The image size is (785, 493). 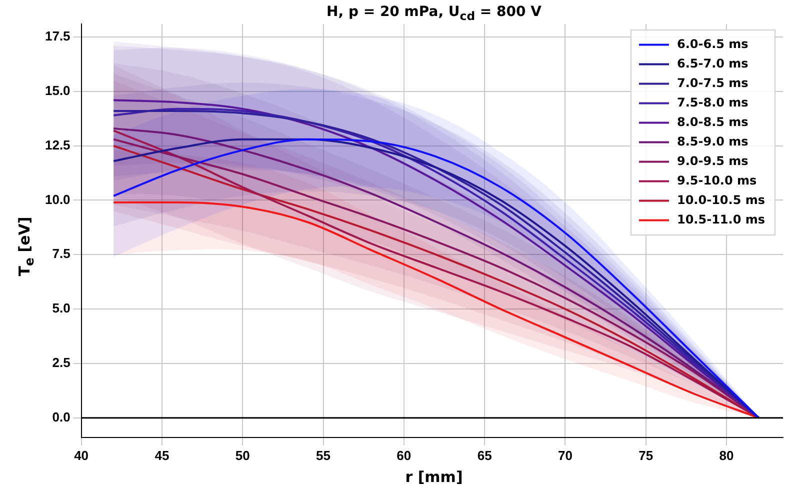 What do you see at coordinates (712, 161) in the screenshot?
I see `legend-label: 9.0-9.5 ms` at bounding box center [712, 161].